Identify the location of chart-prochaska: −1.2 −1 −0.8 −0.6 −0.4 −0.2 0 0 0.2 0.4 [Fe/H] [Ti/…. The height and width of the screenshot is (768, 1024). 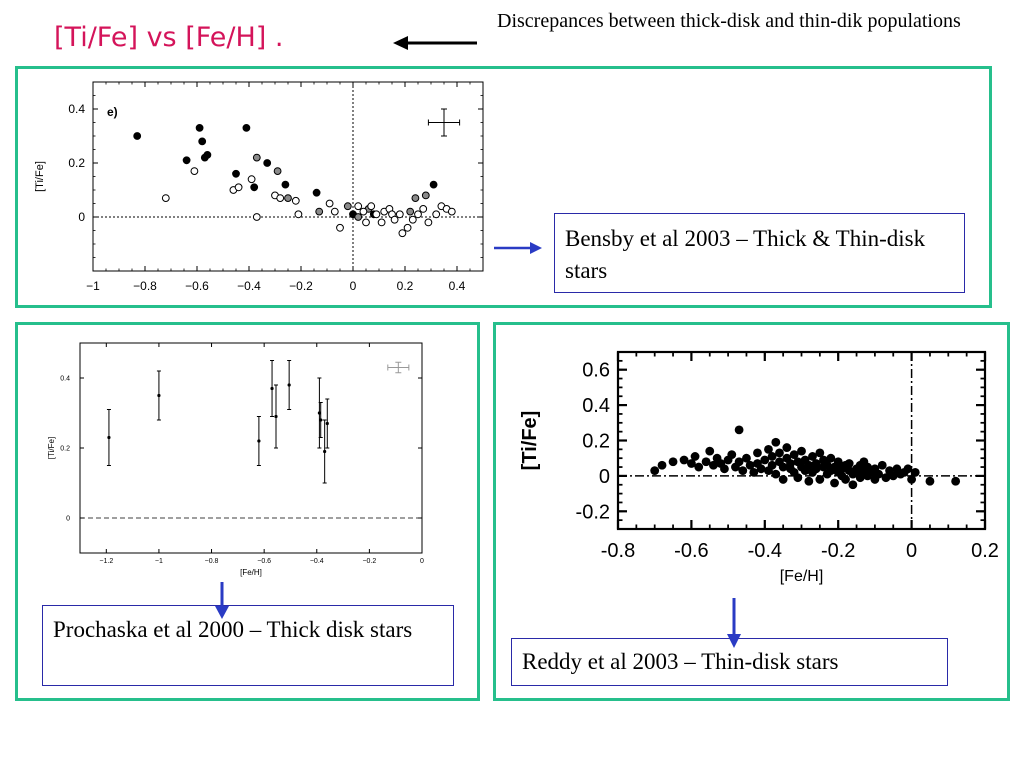
(235, 459).